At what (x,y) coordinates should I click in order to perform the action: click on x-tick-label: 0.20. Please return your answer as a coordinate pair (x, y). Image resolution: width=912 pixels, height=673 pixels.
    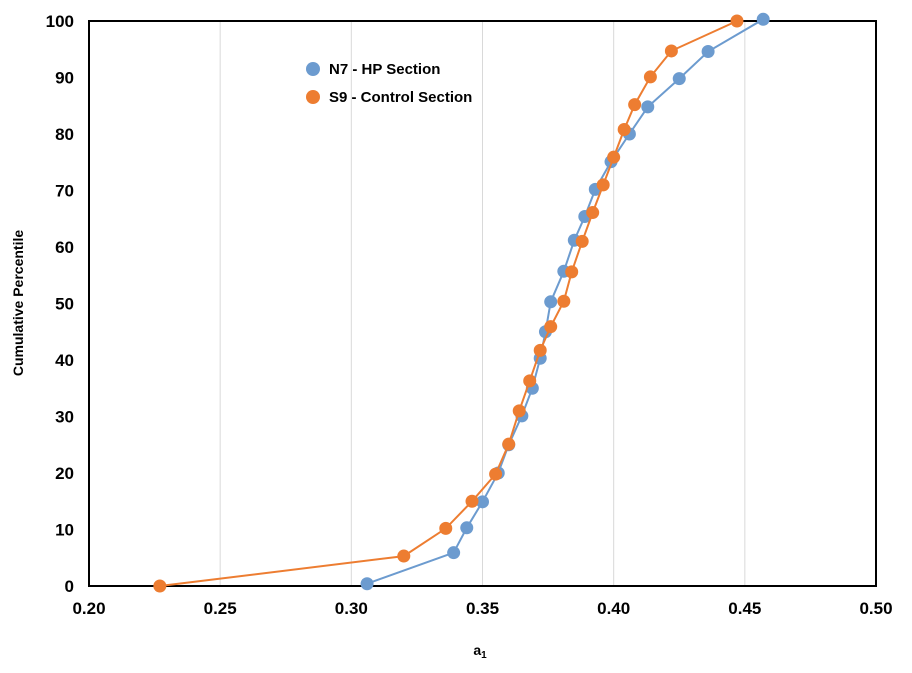
    Looking at the image, I should click on (88, 608).